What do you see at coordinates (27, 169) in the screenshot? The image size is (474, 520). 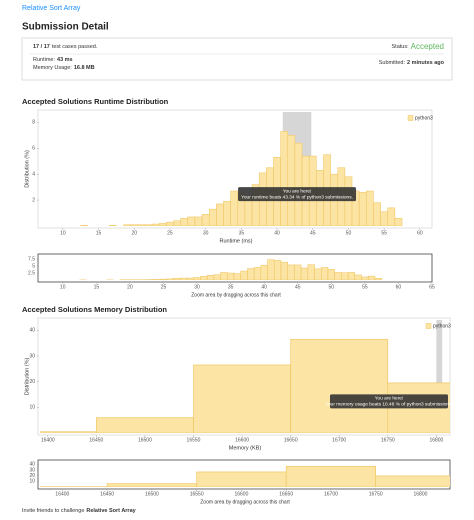 I see `y-axis-label: Distribution (%)` at bounding box center [27, 169].